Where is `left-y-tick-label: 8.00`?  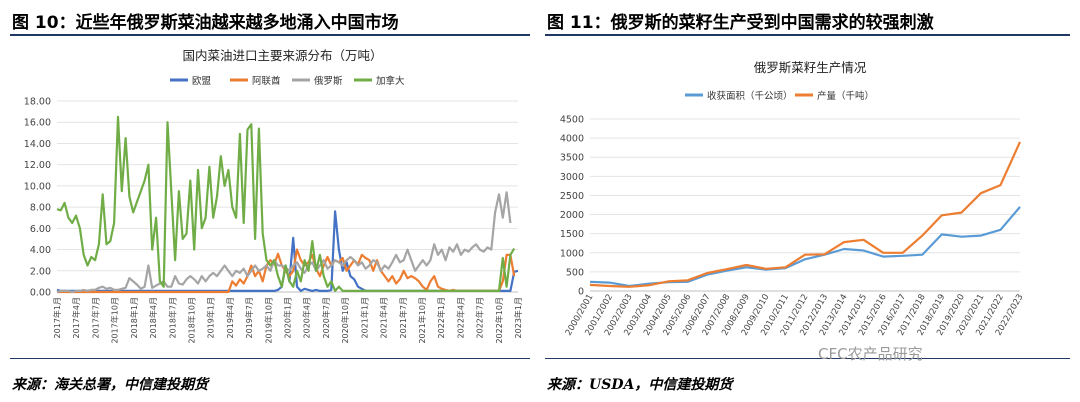 left-y-tick-label: 8.00 is located at coordinates (40, 208).